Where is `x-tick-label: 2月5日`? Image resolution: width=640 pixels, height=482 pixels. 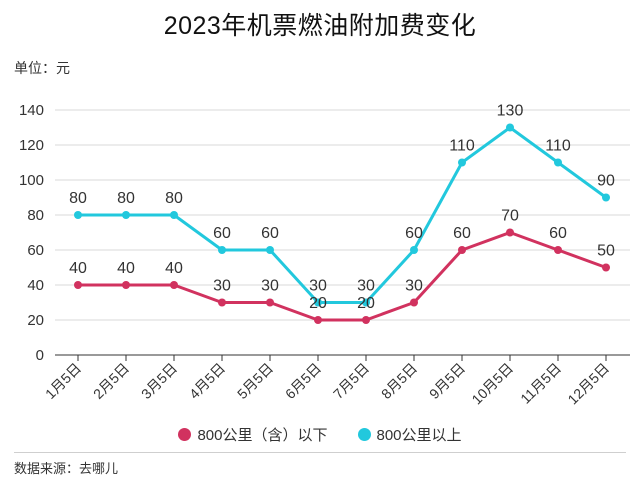
x-tick-label: 2月5日 is located at coordinates (111, 381).